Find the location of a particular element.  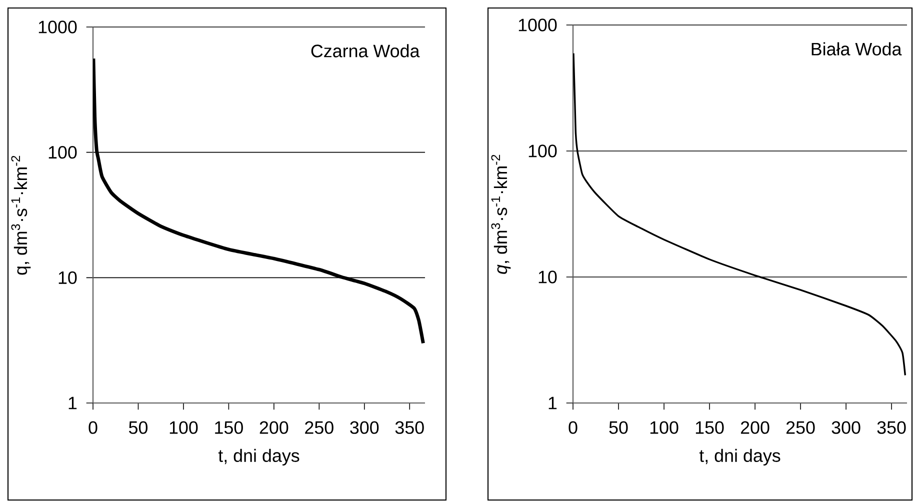

annotation: Czarna Woda is located at coordinates (365, 51).